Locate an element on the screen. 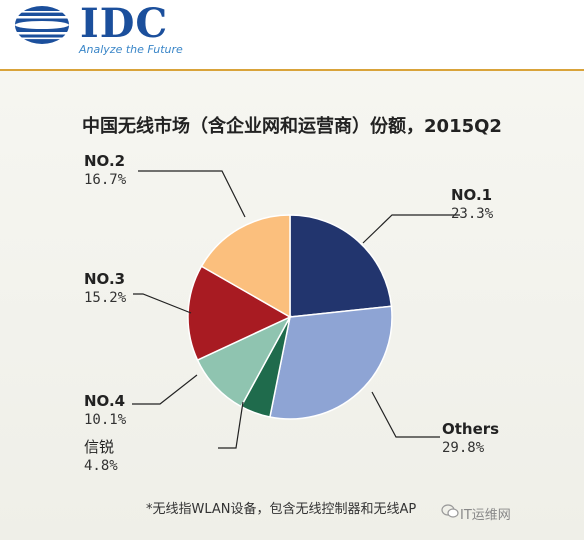  brand-name: IDC is located at coordinates (124, 23).